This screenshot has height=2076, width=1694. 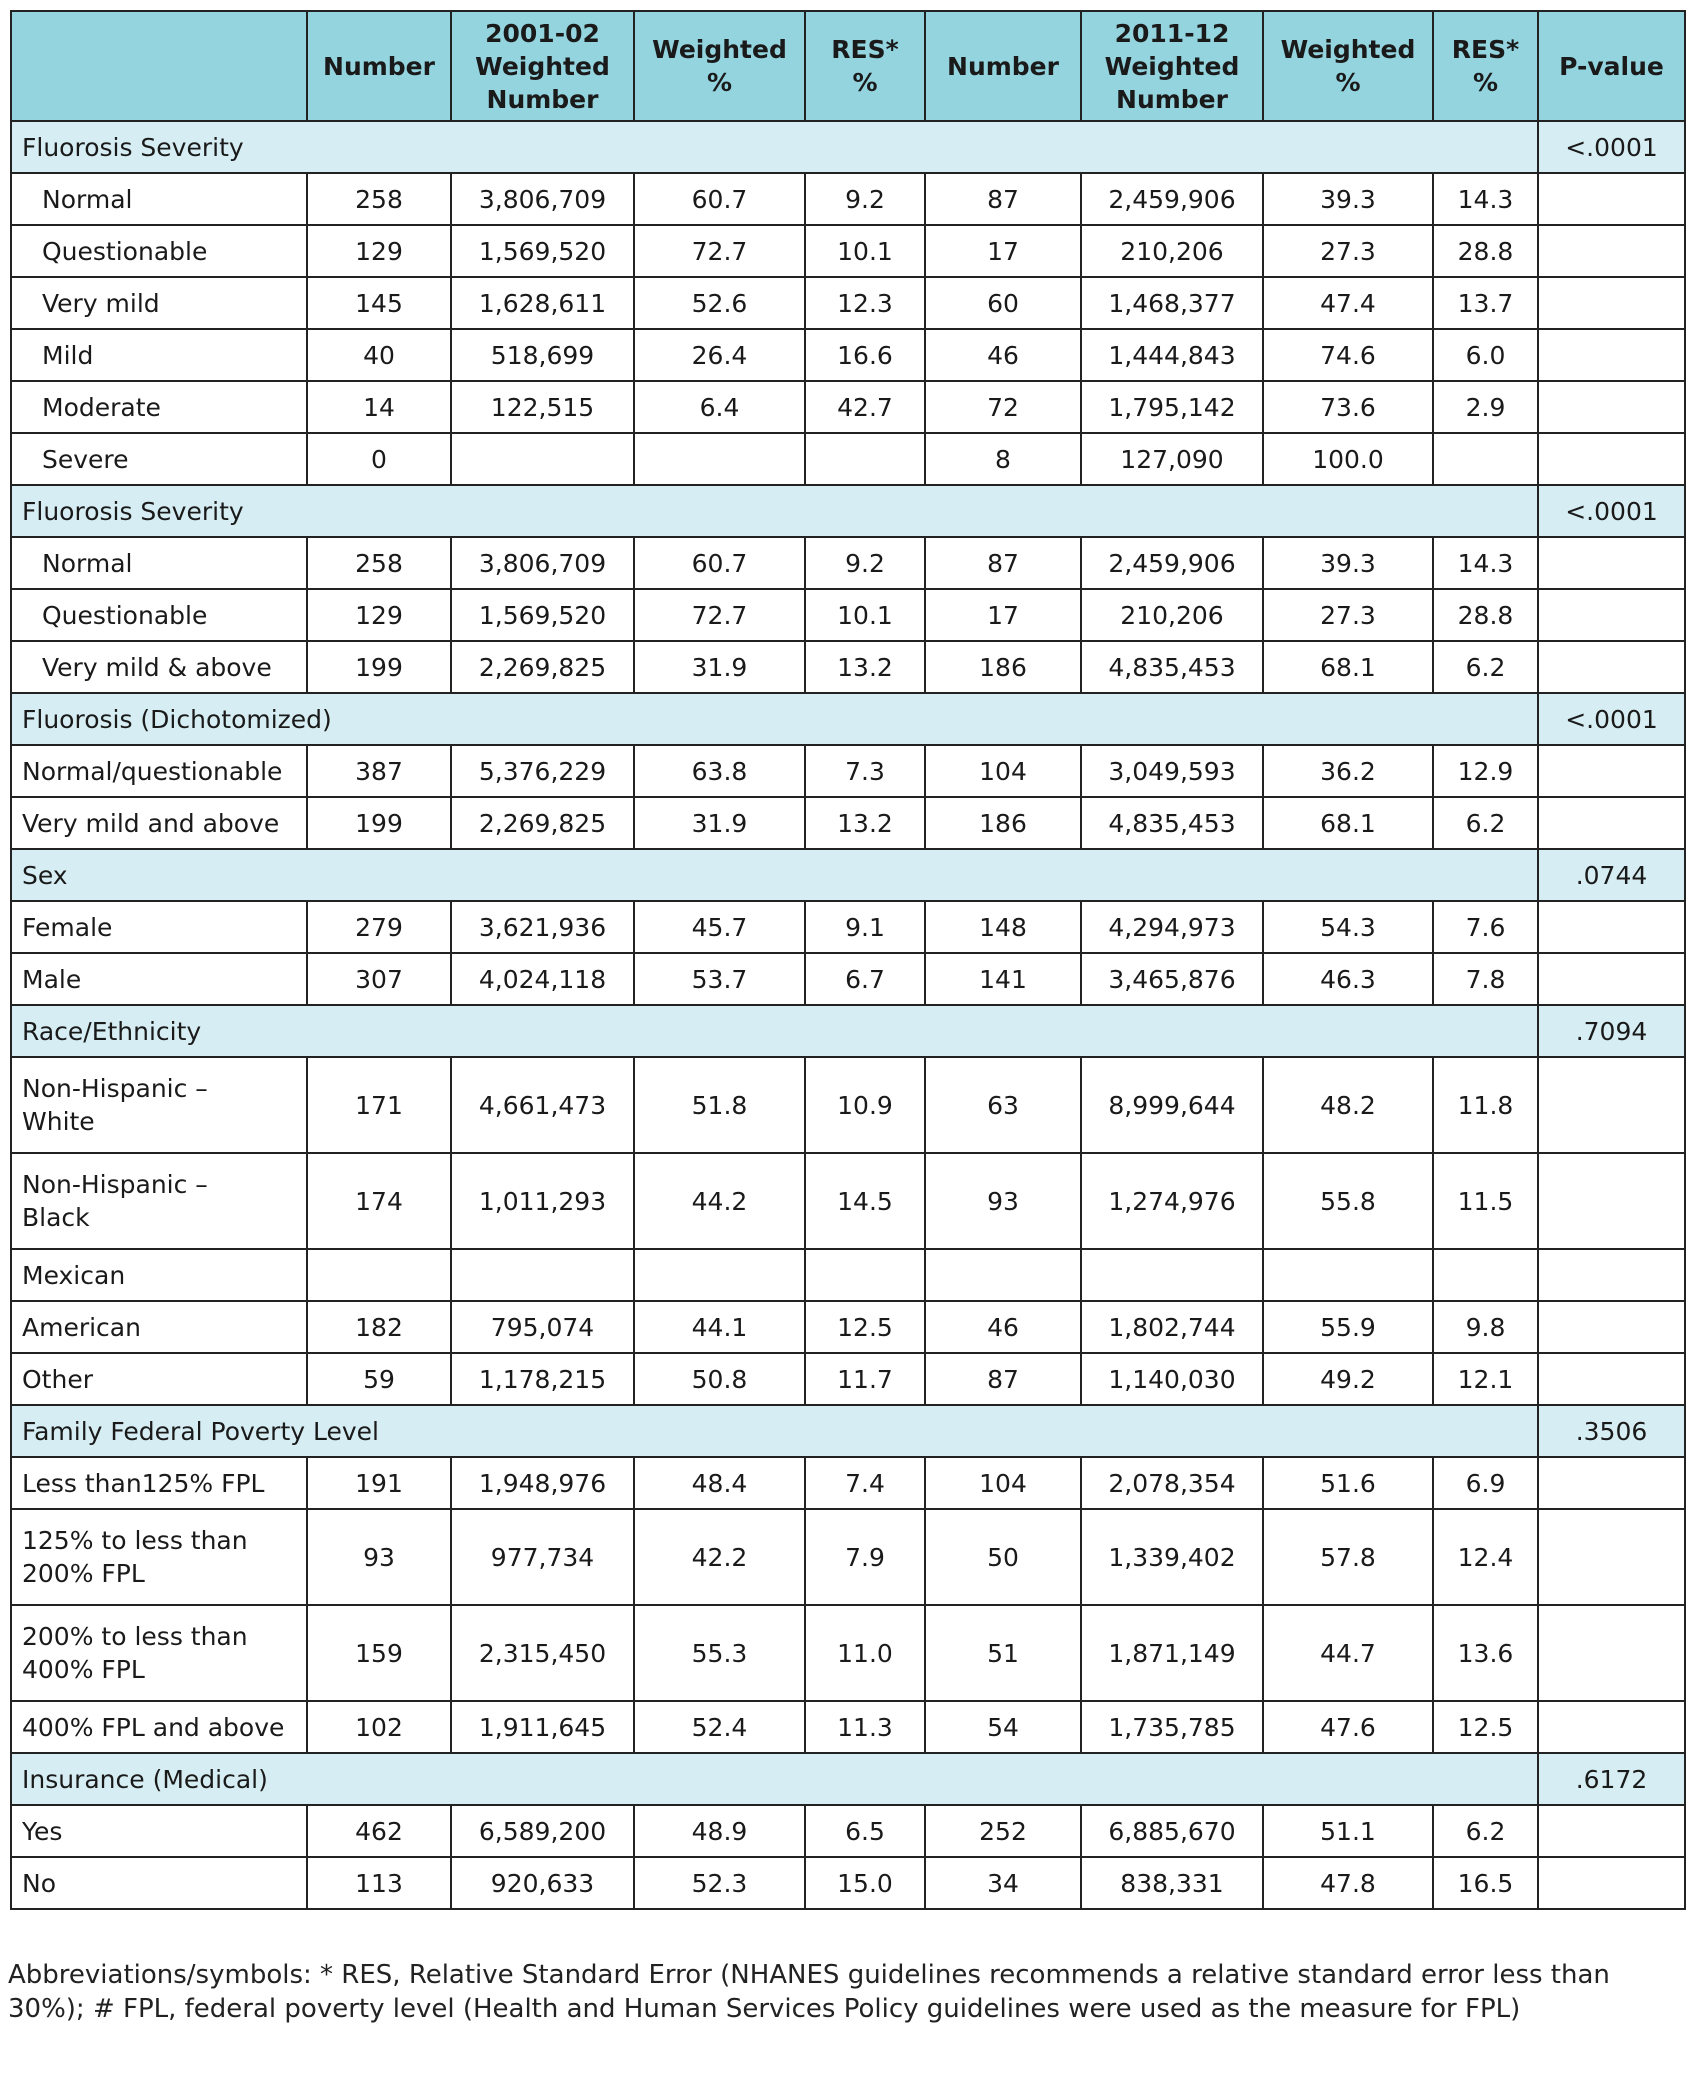 What do you see at coordinates (865, 1483) in the screenshot?
I see `cell: 7.4` at bounding box center [865, 1483].